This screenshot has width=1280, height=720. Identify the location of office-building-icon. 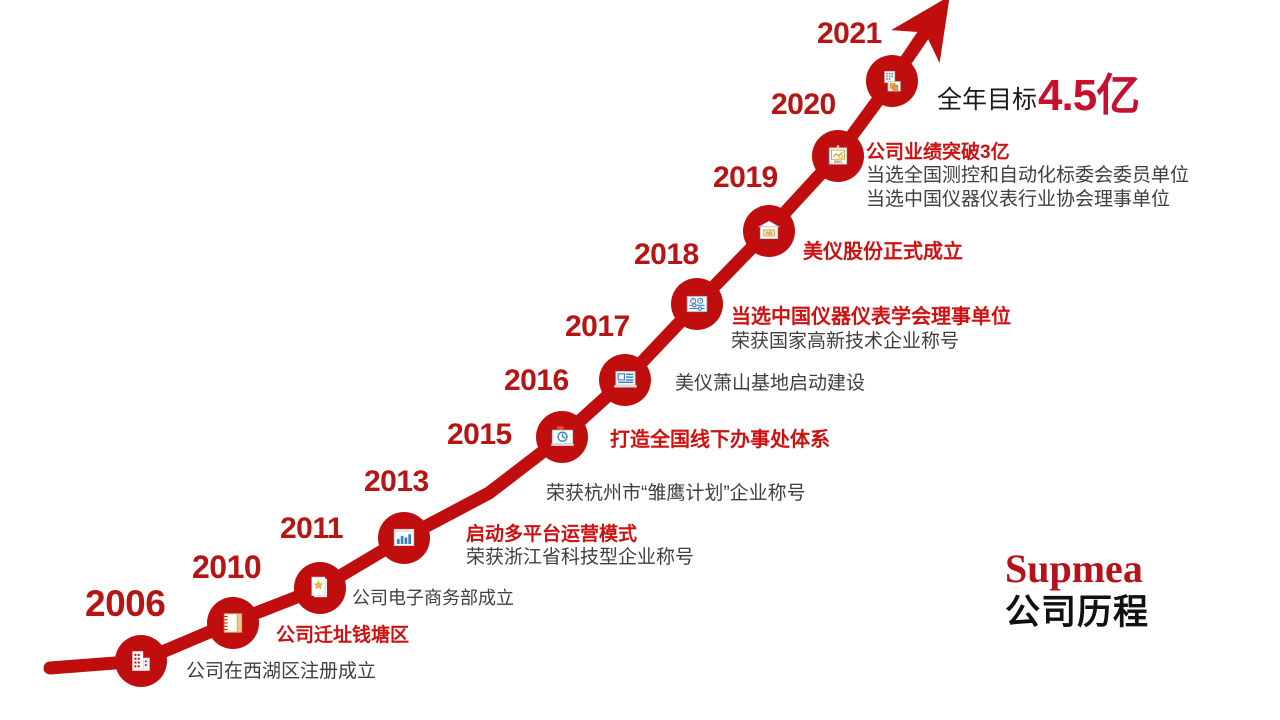
(141, 661).